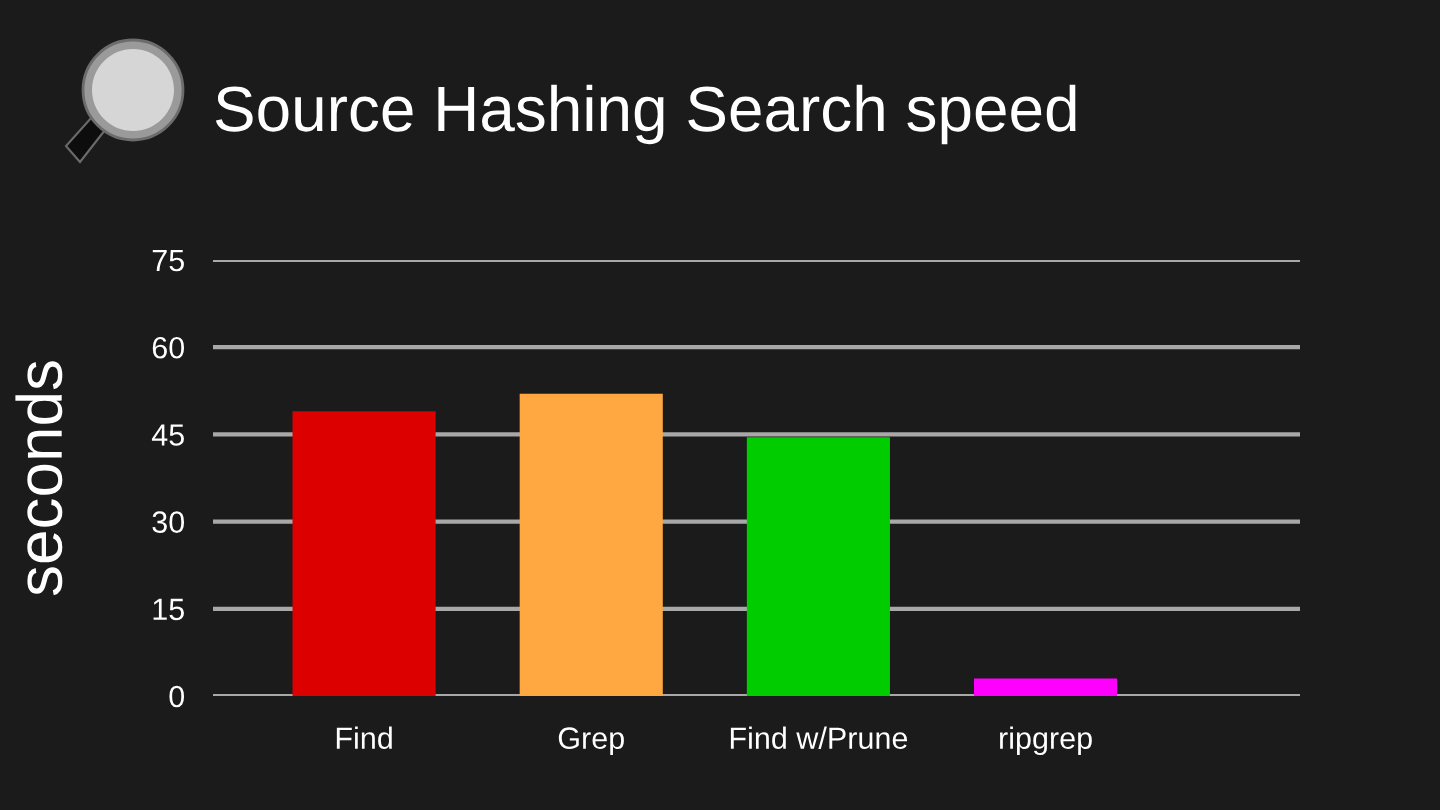 The width and height of the screenshot is (1440, 810). Describe the element at coordinates (177, 696) in the screenshot. I see `y-tick-label: 0` at that location.